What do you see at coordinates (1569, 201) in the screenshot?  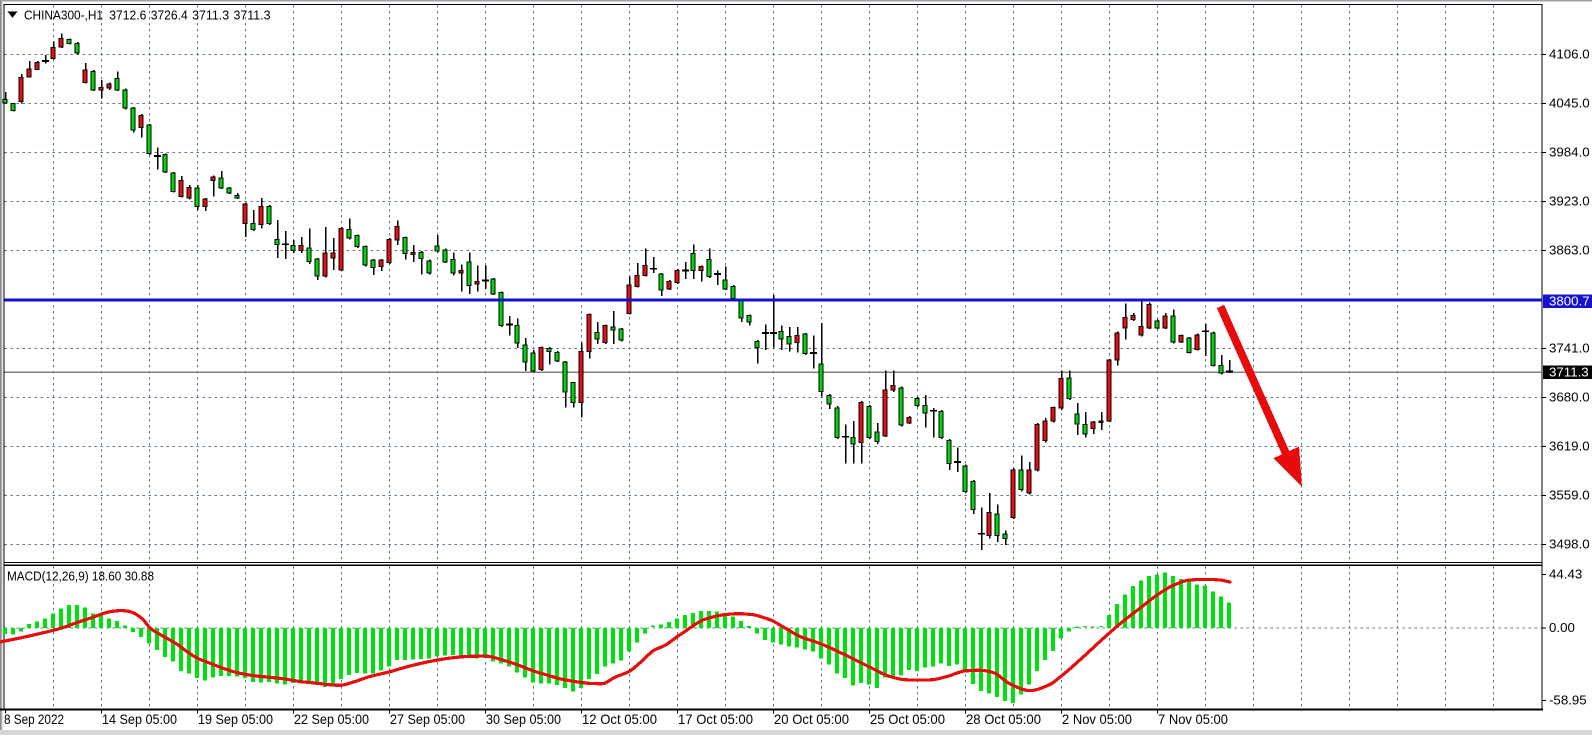 I see `svg-text: 3923.0` at bounding box center [1569, 201].